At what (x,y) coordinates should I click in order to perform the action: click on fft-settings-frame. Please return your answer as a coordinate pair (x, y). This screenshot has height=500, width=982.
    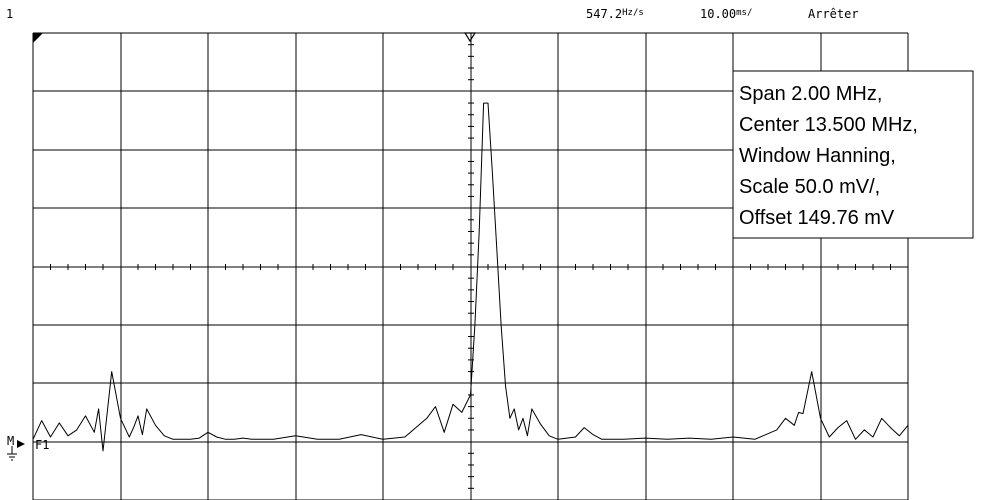
    Looking at the image, I should click on (853, 154).